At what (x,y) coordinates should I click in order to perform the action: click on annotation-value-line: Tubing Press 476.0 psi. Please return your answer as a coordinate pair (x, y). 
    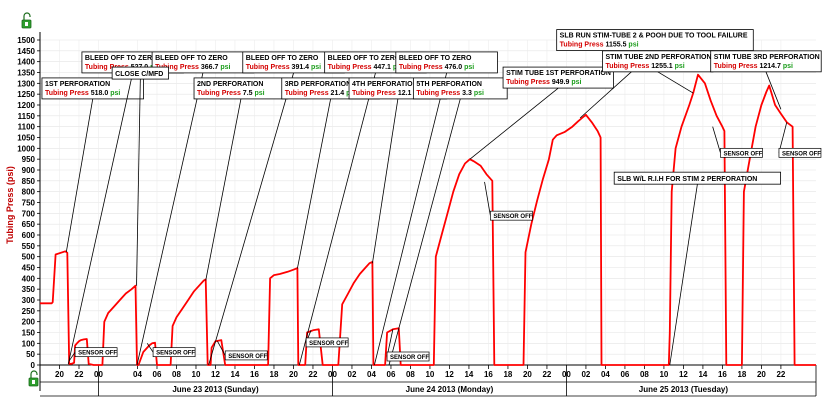
    Looking at the image, I should click on (436, 67).